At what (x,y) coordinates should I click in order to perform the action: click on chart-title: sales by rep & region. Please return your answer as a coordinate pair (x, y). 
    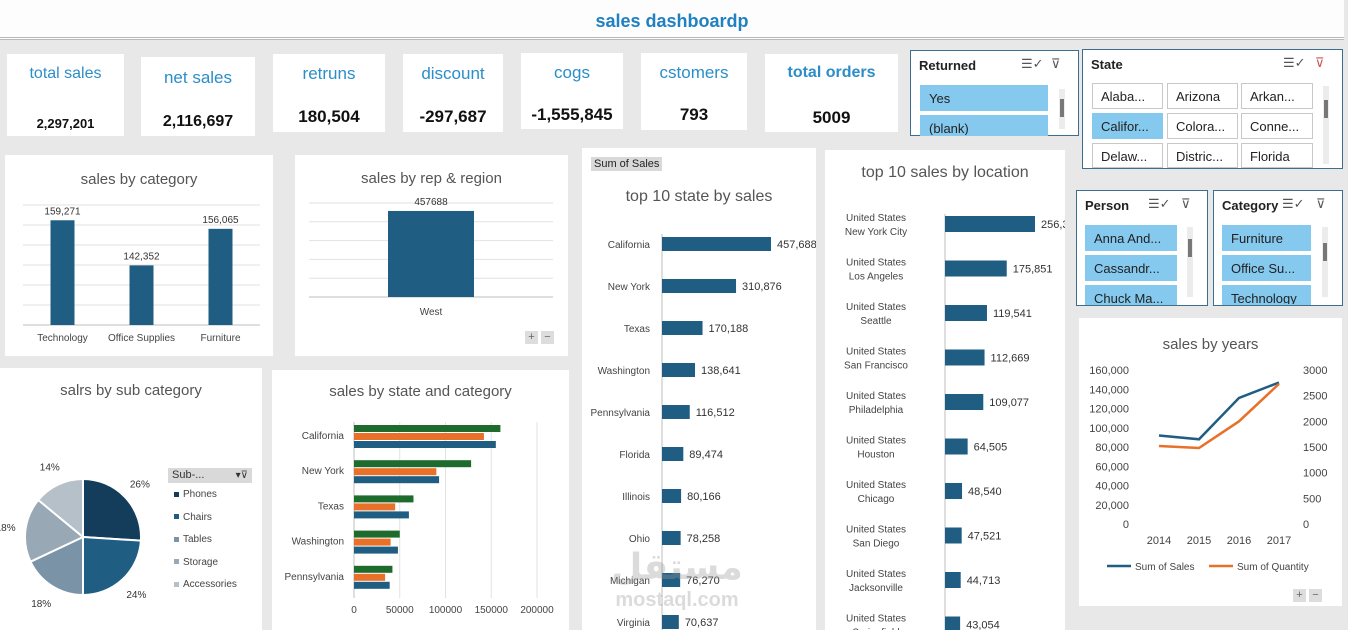
    Looking at the image, I should click on (431, 178).